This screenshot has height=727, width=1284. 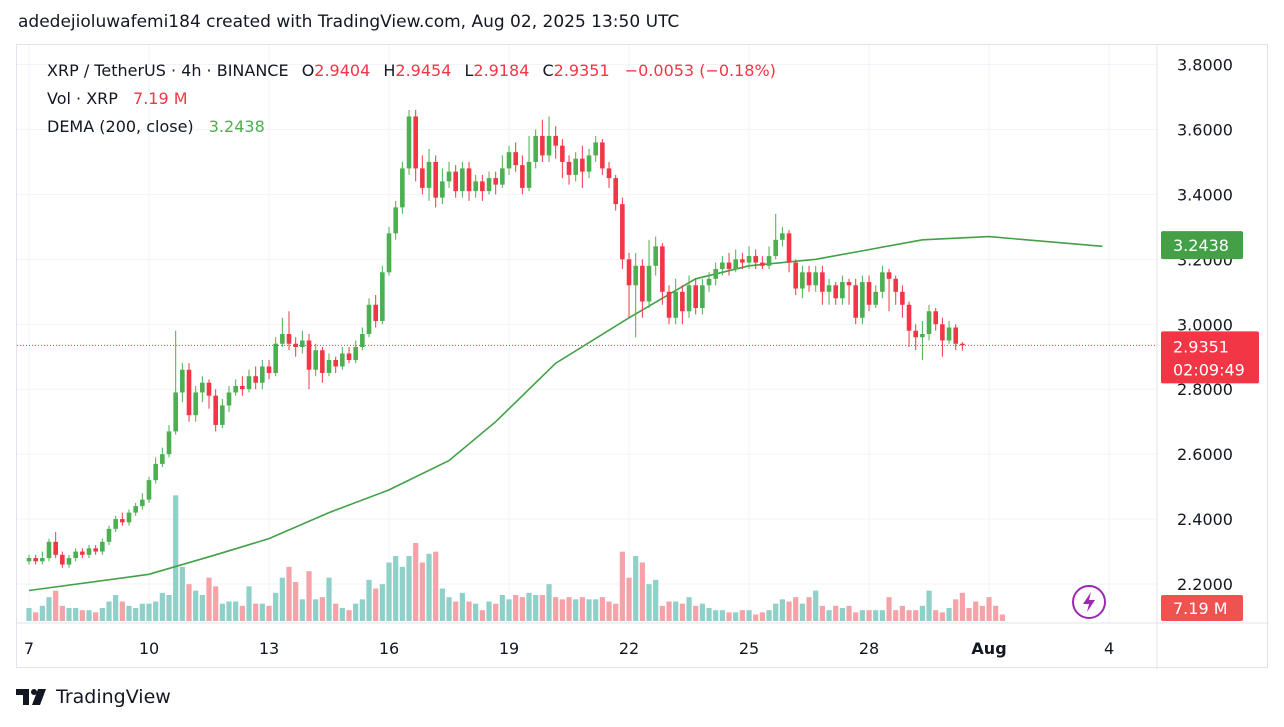 What do you see at coordinates (423, 70) in the screenshot?
I see `legend-high: 2.9454` at bounding box center [423, 70].